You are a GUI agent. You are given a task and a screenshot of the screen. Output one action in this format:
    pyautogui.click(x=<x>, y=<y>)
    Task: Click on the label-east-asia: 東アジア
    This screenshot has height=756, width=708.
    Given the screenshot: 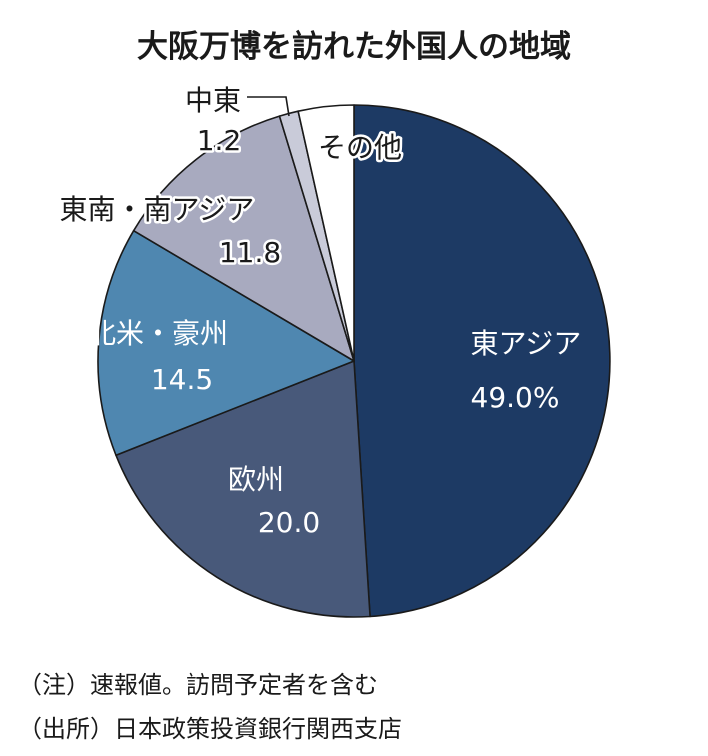 What is the action you would take?
    pyautogui.click(x=526, y=343)
    